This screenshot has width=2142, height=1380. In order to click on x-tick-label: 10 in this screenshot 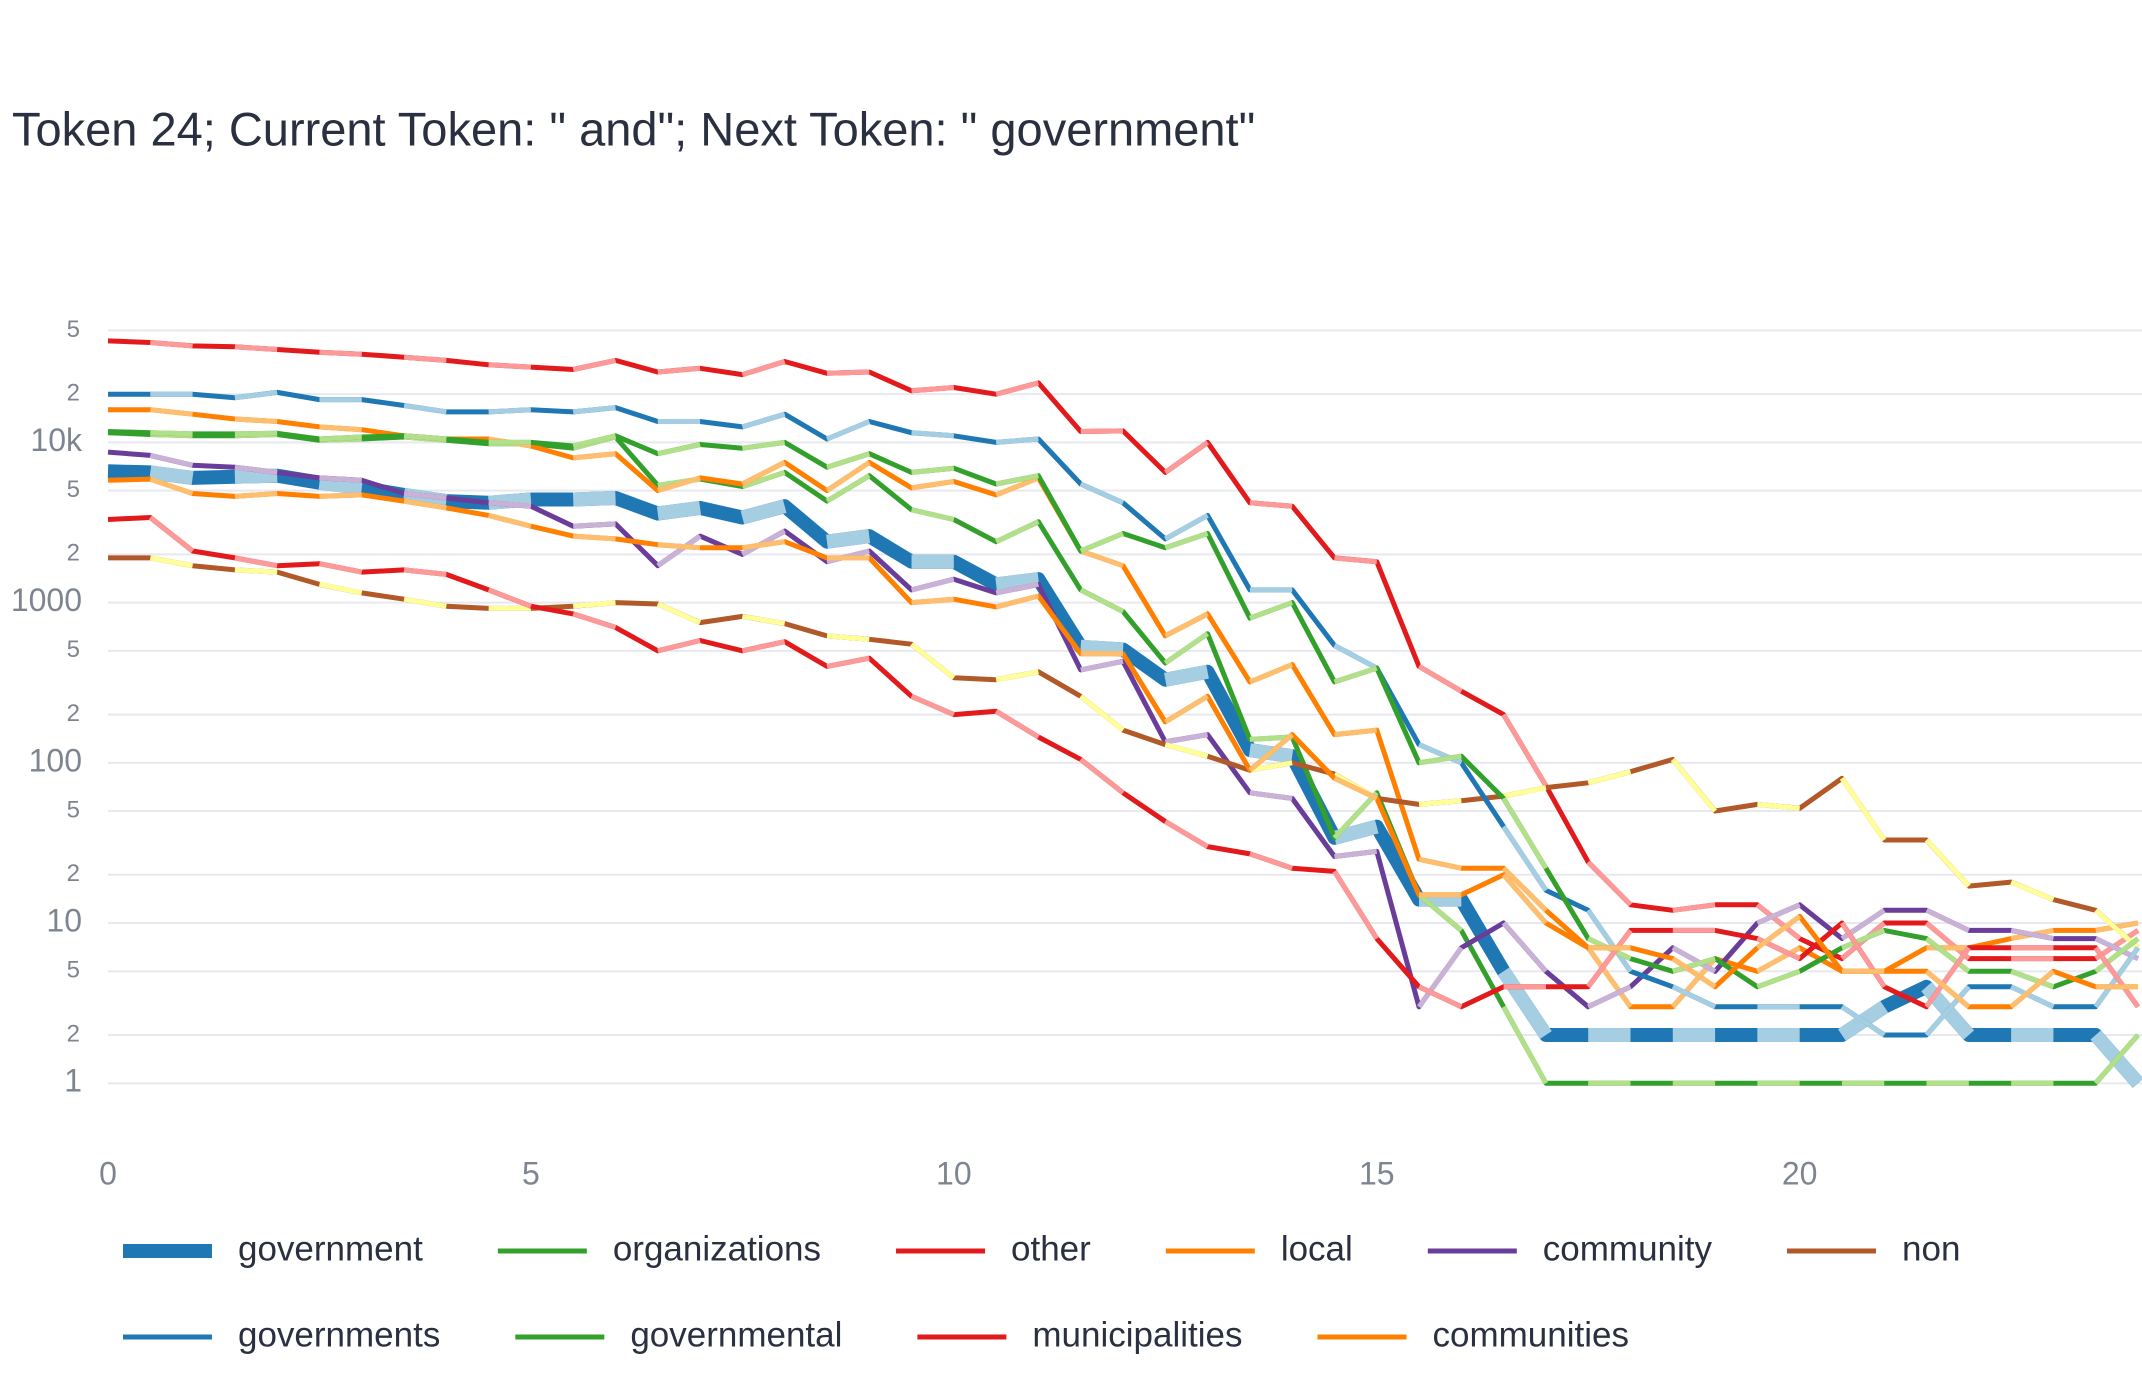, I will do `click(954, 1173)`.